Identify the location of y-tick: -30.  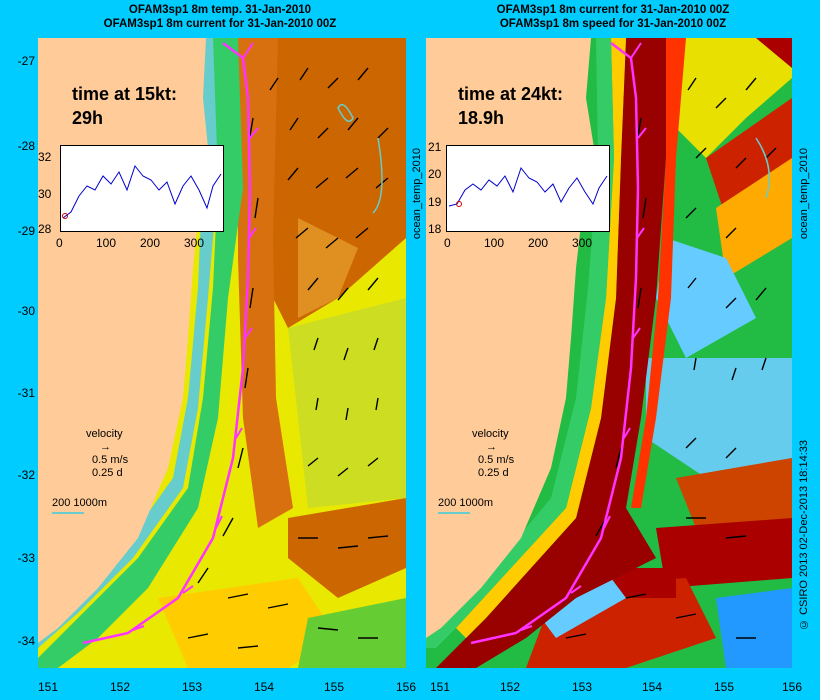
(26, 311).